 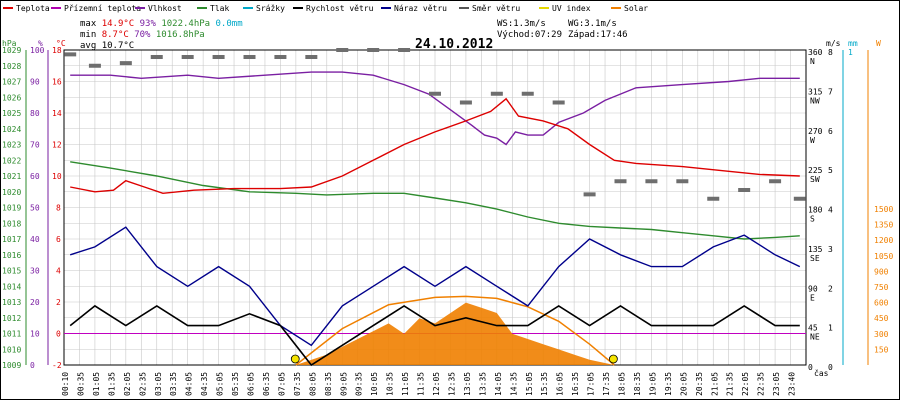 What do you see at coordinates (455, 333) in the screenshot?
I see `solar-area` at bounding box center [455, 333].